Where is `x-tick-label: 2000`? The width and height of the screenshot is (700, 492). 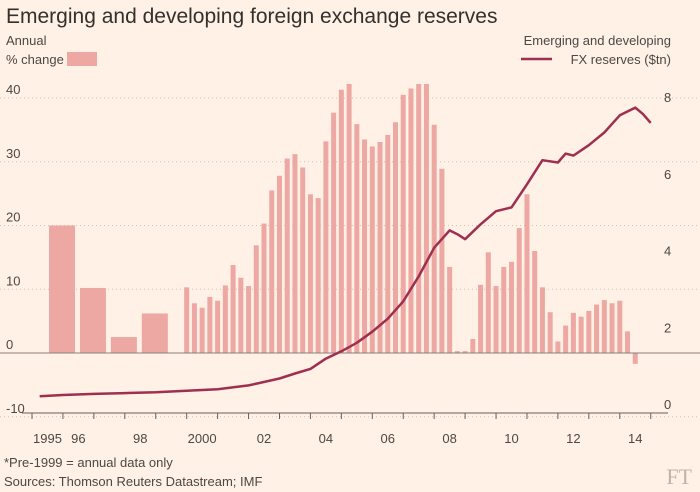 x-tick-label: 2000 is located at coordinates (202, 438).